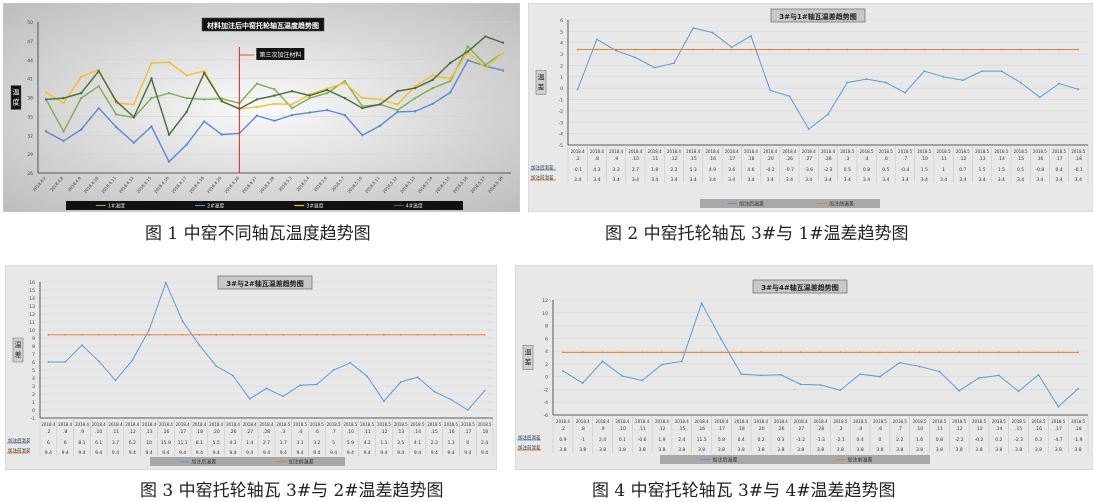 The width and height of the screenshot is (1093, 502). What do you see at coordinates (808, 159) in the screenshot?
I see `x-tick-label: .27` at bounding box center [808, 159].